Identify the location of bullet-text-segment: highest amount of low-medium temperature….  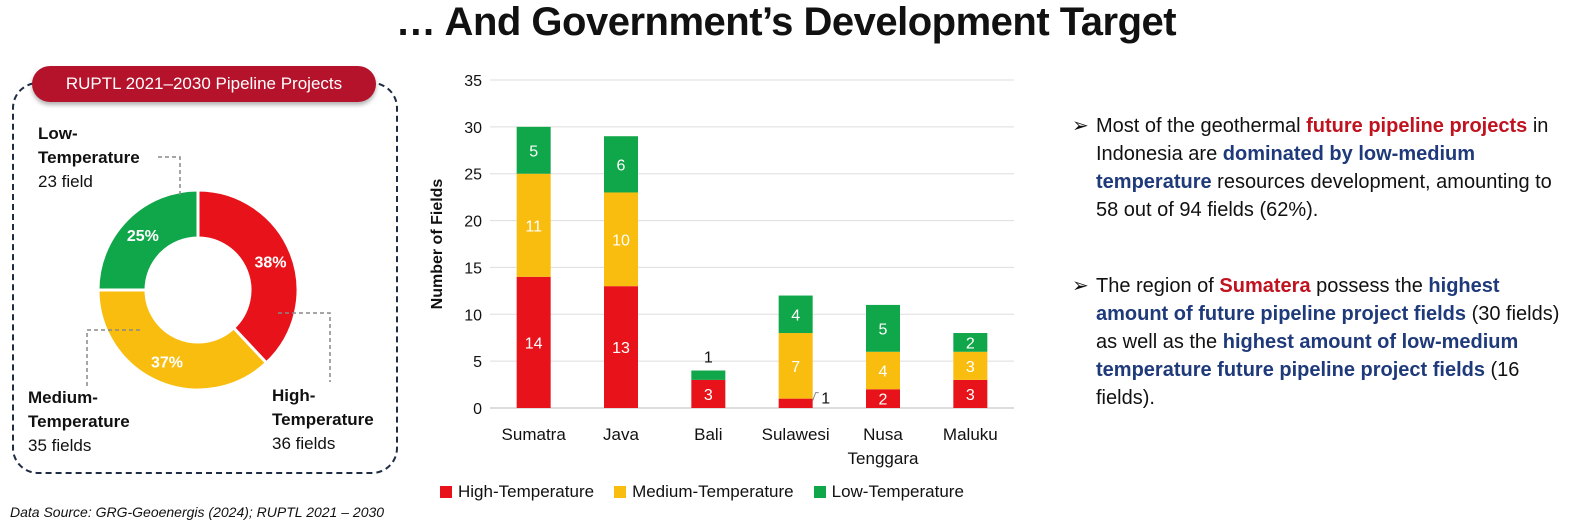
(1307, 356).